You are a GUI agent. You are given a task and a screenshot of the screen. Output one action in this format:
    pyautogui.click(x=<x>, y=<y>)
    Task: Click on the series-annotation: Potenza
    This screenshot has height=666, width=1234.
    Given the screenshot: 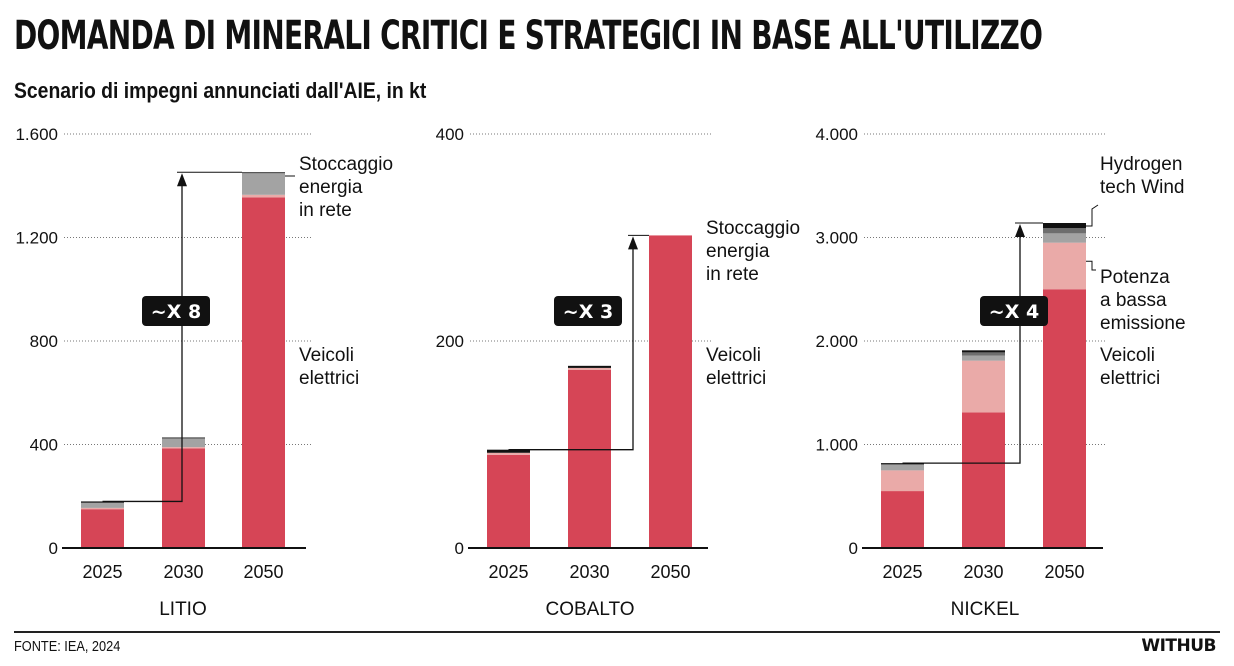 What is the action you would take?
    pyautogui.click(x=1135, y=277)
    